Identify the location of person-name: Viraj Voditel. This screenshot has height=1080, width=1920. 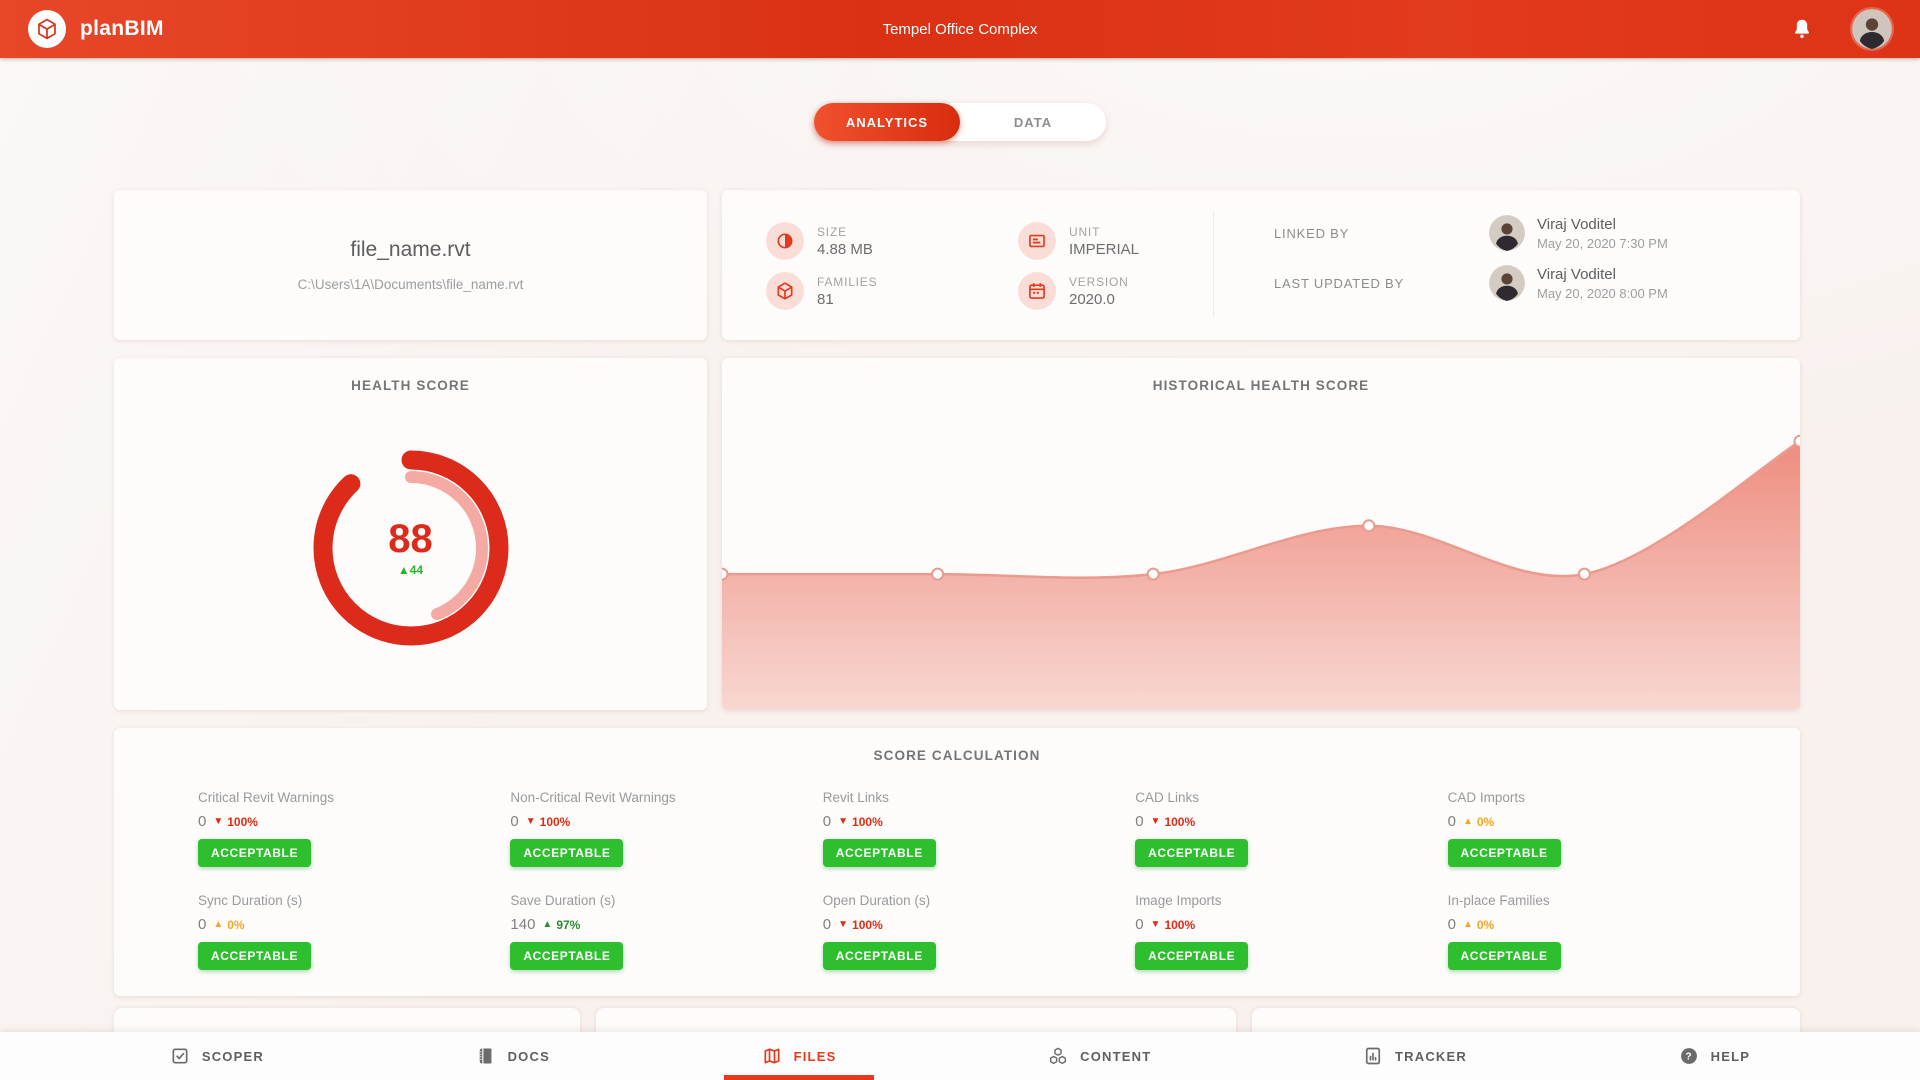
(1576, 274).